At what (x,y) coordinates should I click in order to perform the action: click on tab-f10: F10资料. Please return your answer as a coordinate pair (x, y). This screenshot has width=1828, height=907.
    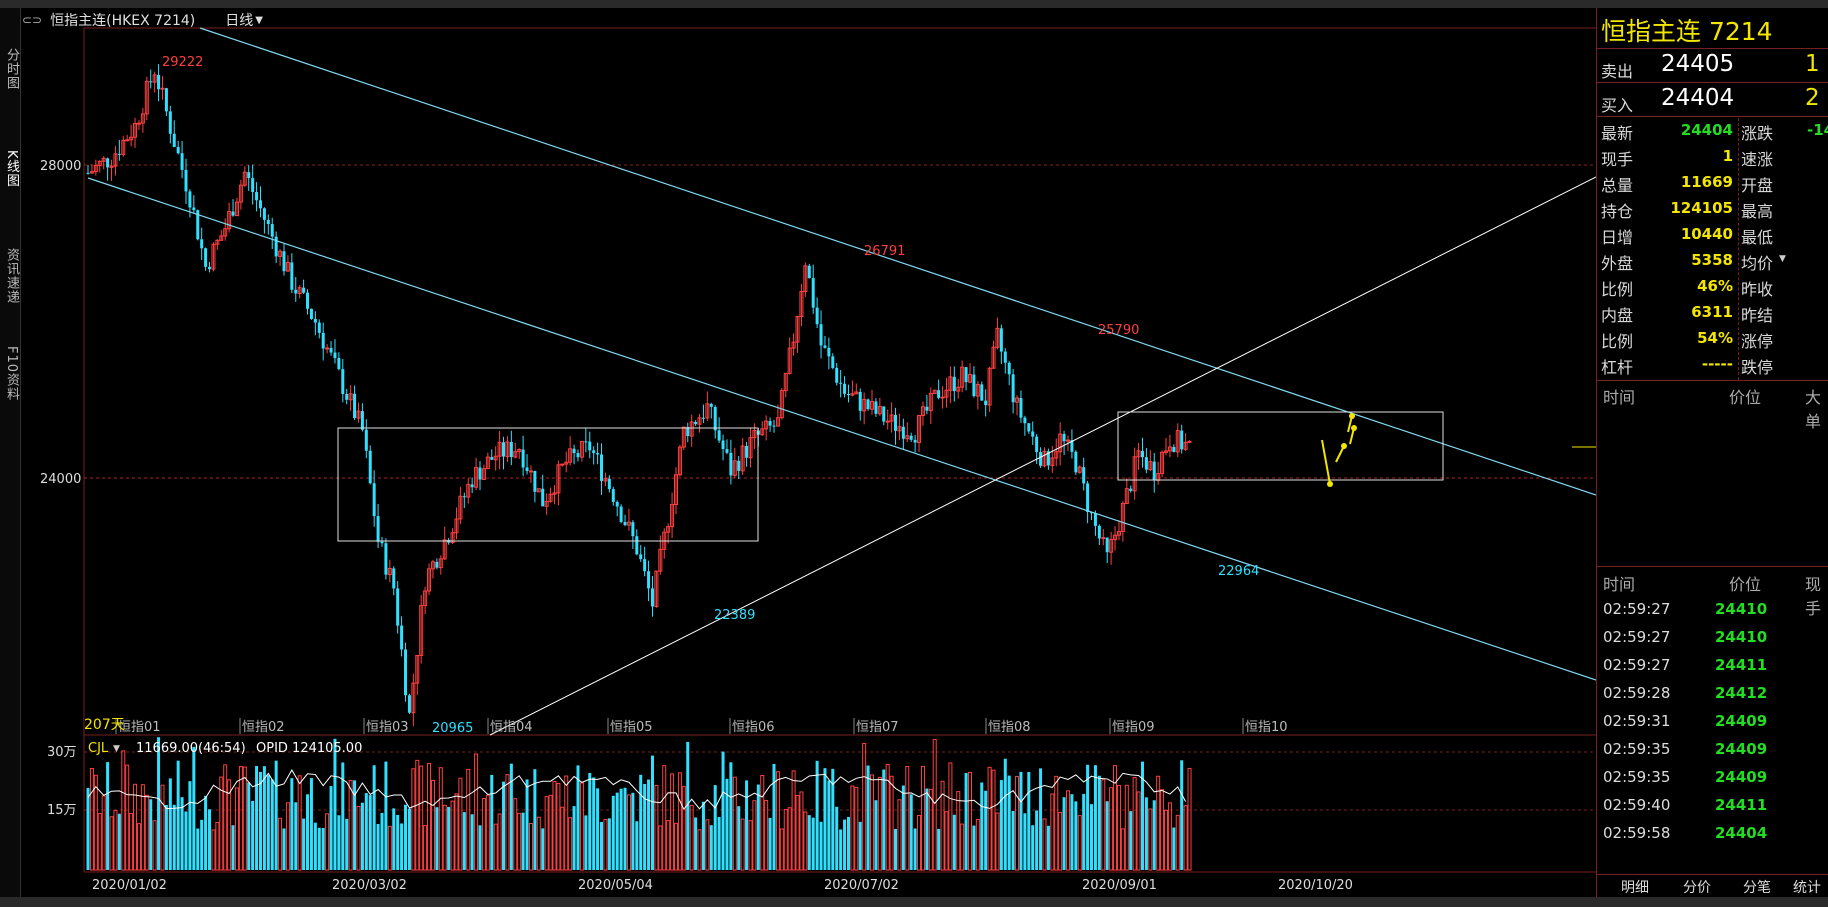
    Looking at the image, I should click on (11, 374).